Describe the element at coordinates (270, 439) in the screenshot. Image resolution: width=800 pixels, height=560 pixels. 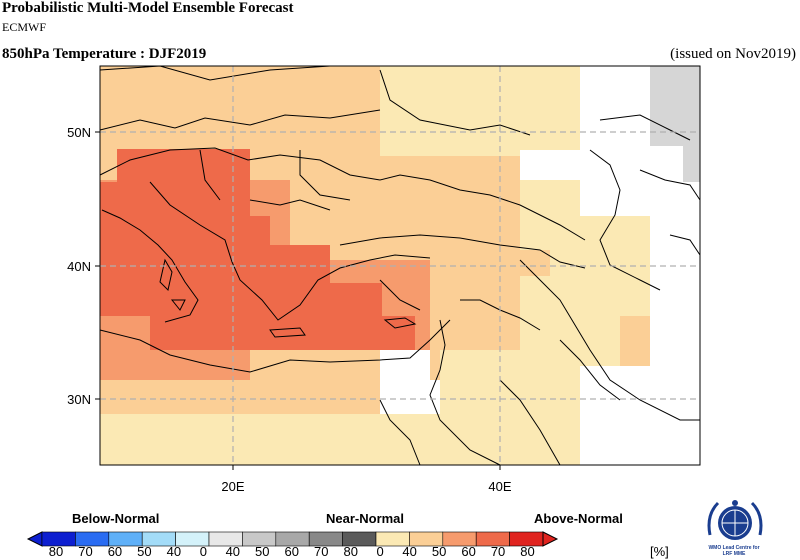
I see `field-above-50-south` at that location.